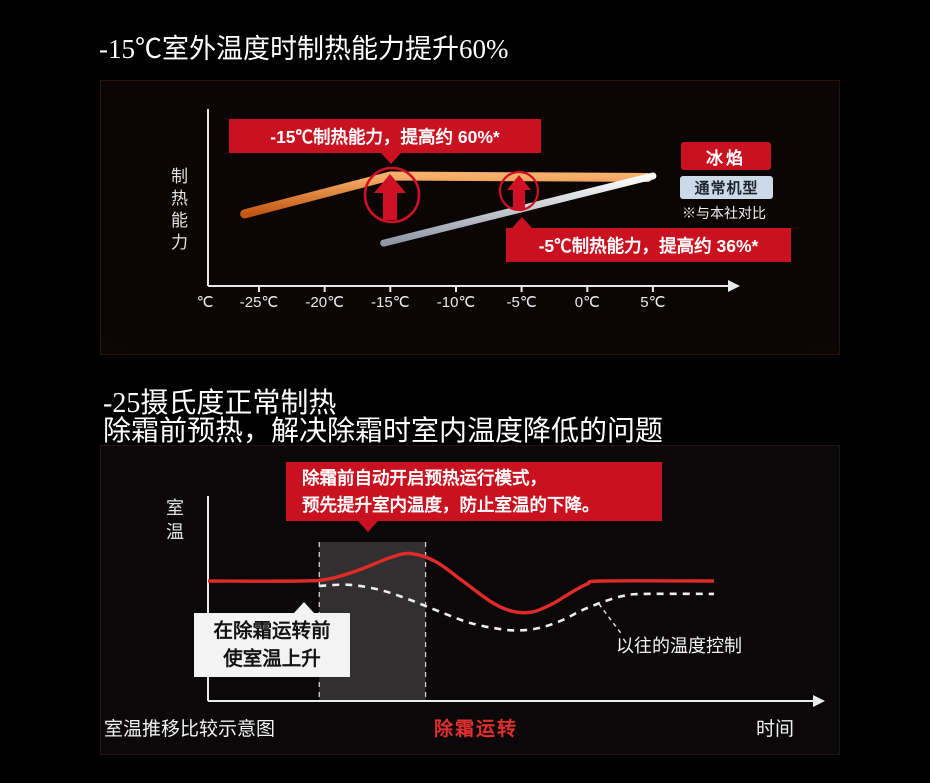 This screenshot has width=930, height=783. I want to click on preheat-callout-line2: 预先提升室内温度，防止室温的下降。, so click(451, 504).